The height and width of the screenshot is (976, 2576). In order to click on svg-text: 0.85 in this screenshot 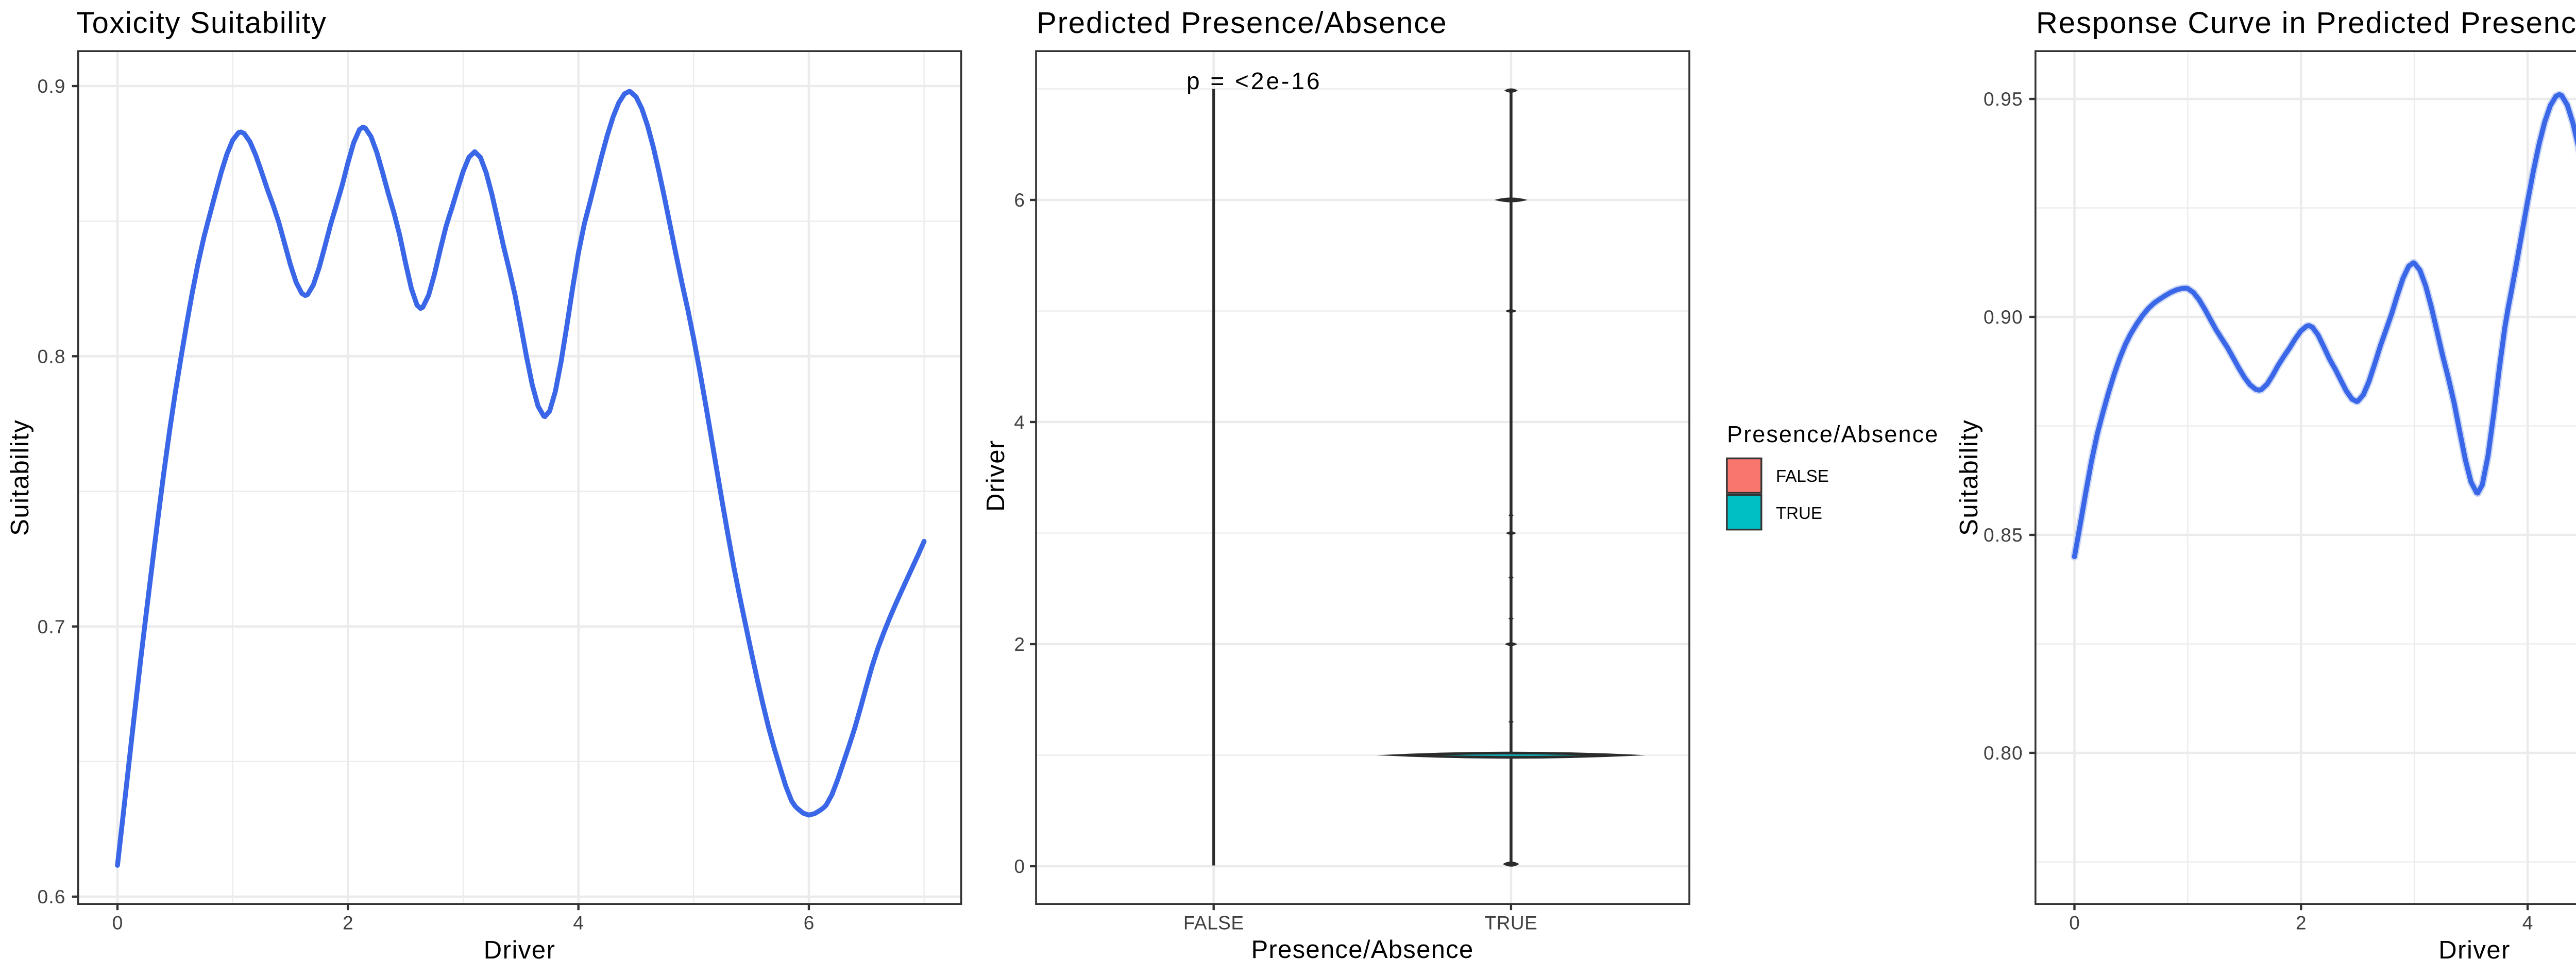, I will do `click(2003, 535)`.